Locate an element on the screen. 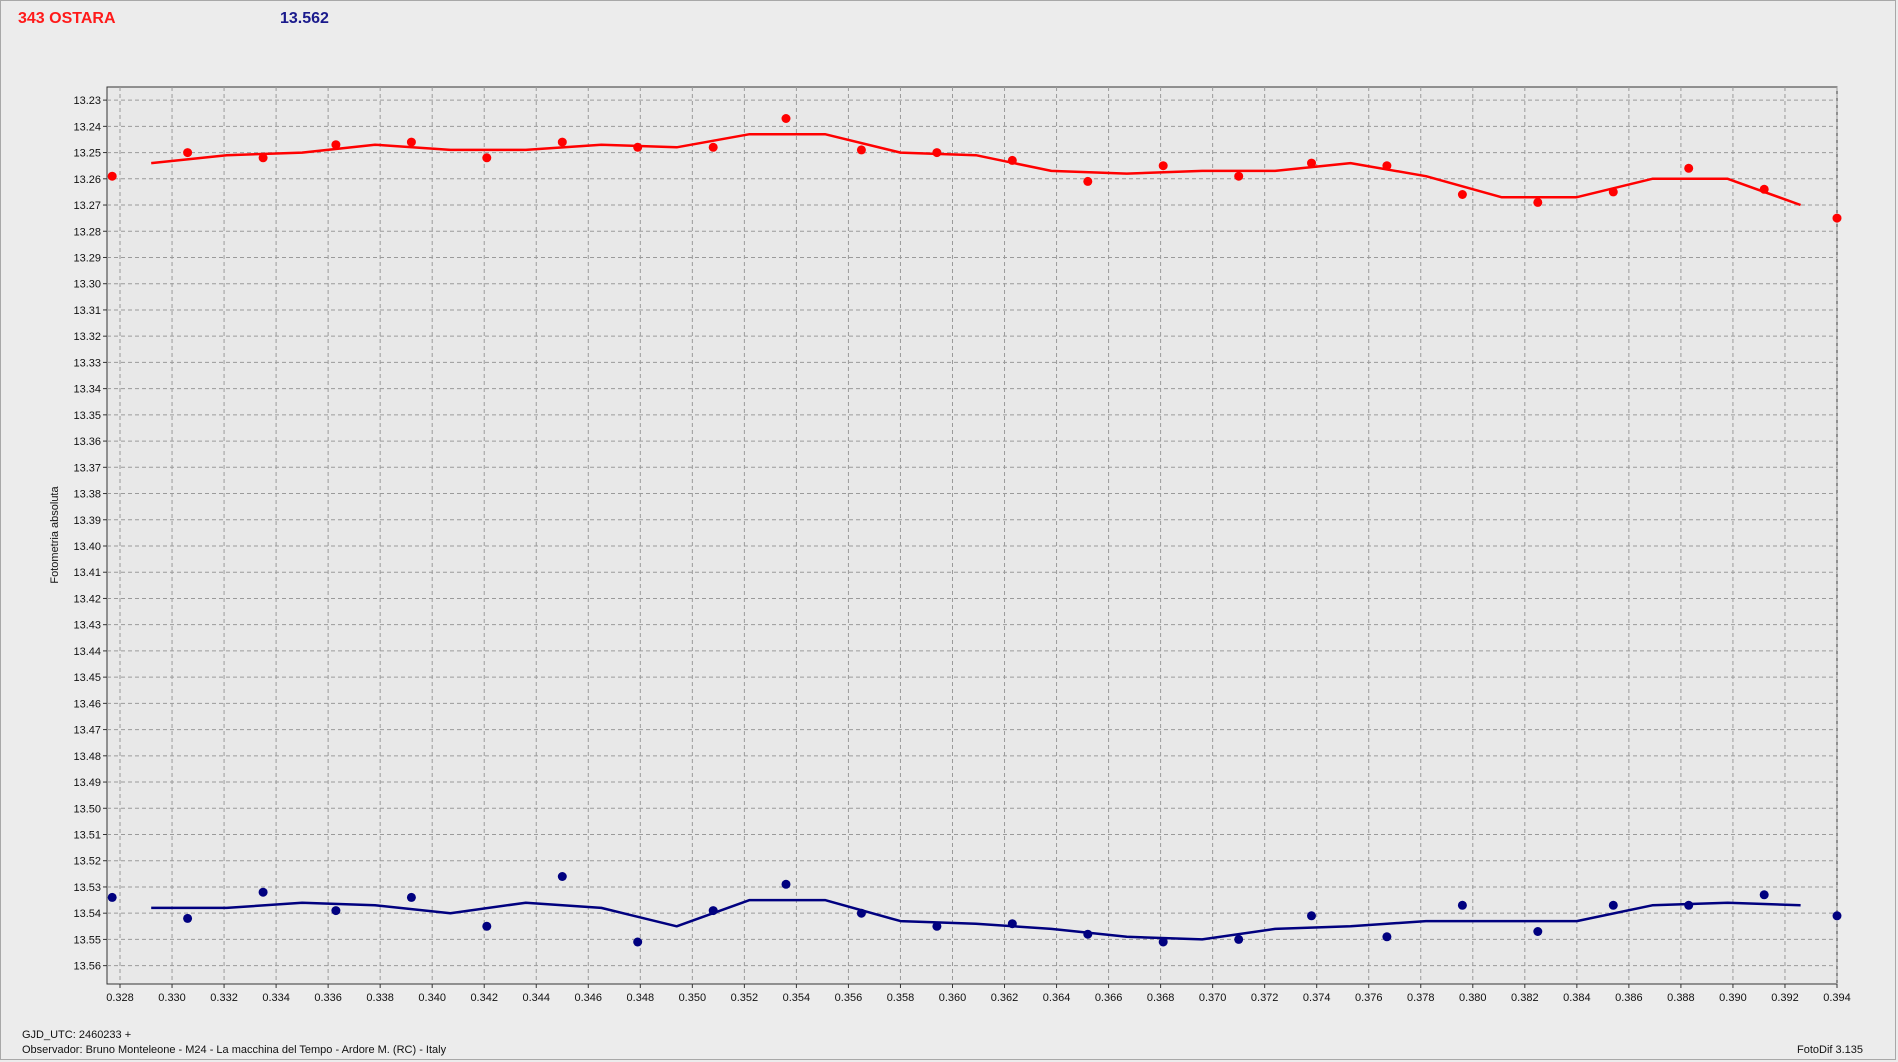  x-tick-label: 0.386 is located at coordinates (1629, 998).